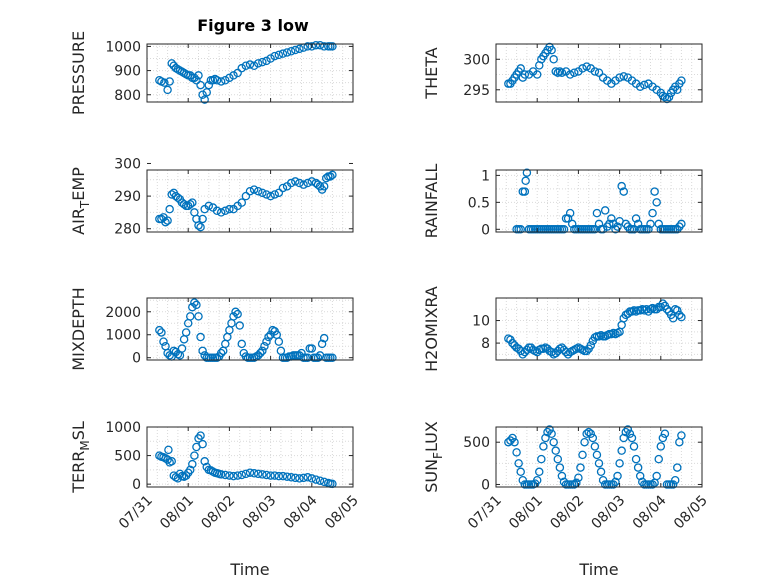  Describe the element at coordinates (485, 344) in the screenshot. I see `y-tick-label: 8` at that location.